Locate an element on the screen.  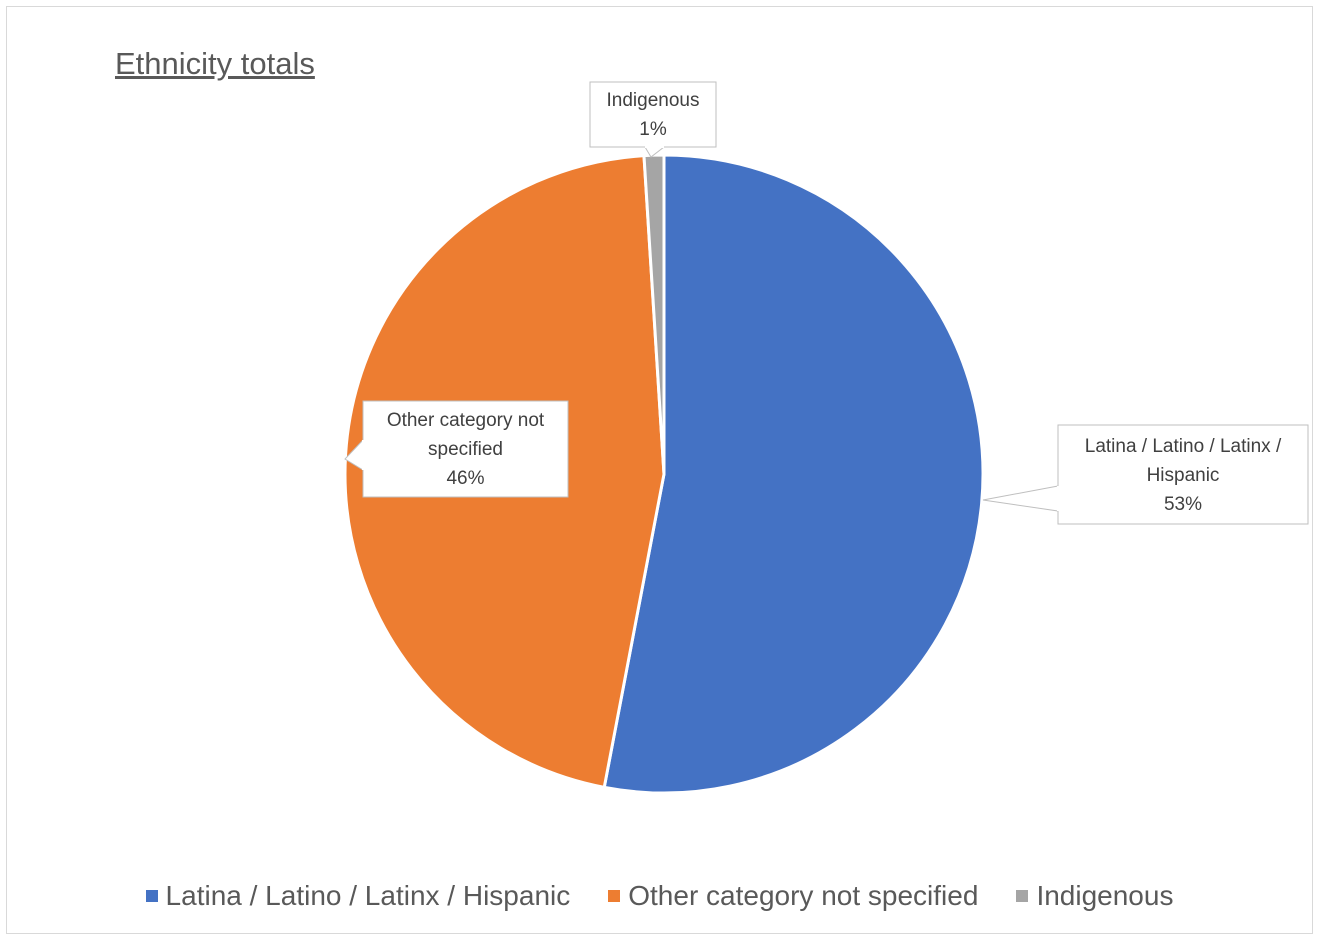
legend-label-latina: Latina / Latino / Latinx / Hispanic is located at coordinates (368, 895).